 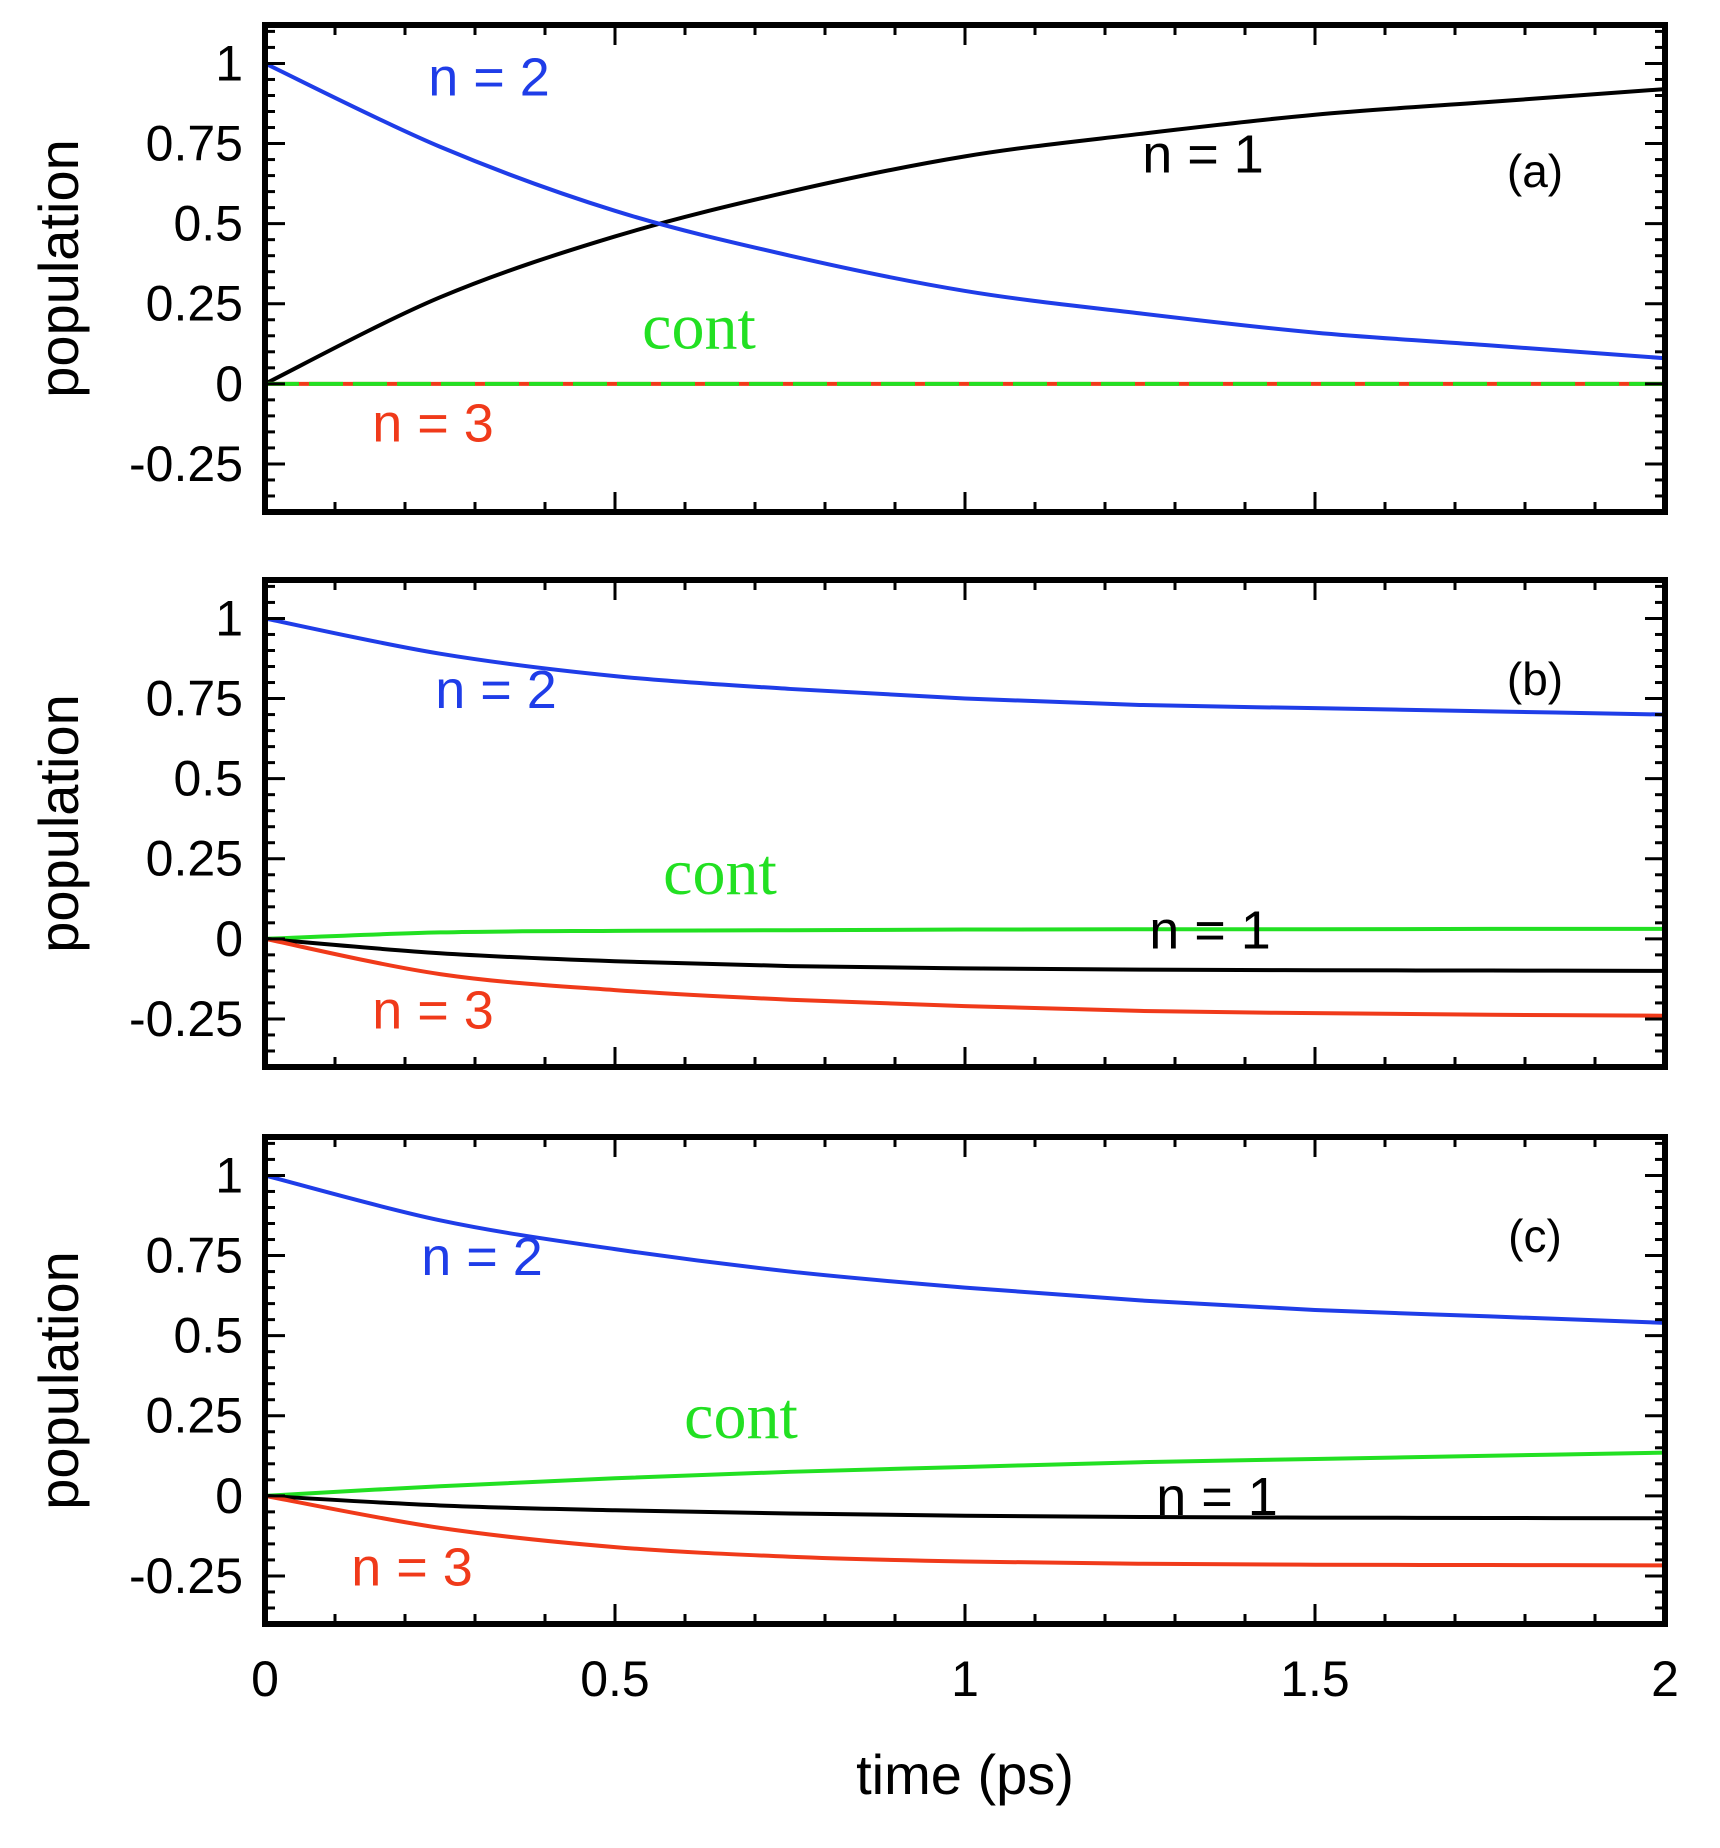 I want to click on x-axis-title: time (ps), so click(x=965, y=1774).